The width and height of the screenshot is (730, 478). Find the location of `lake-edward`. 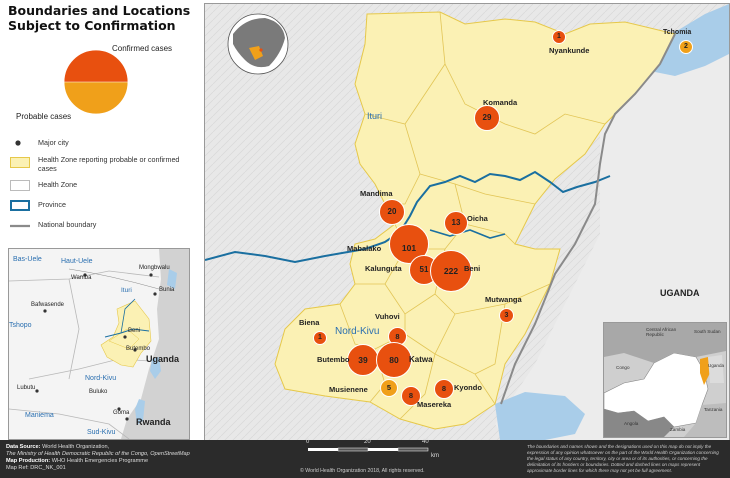

lake-edward is located at coordinates (540, 416).